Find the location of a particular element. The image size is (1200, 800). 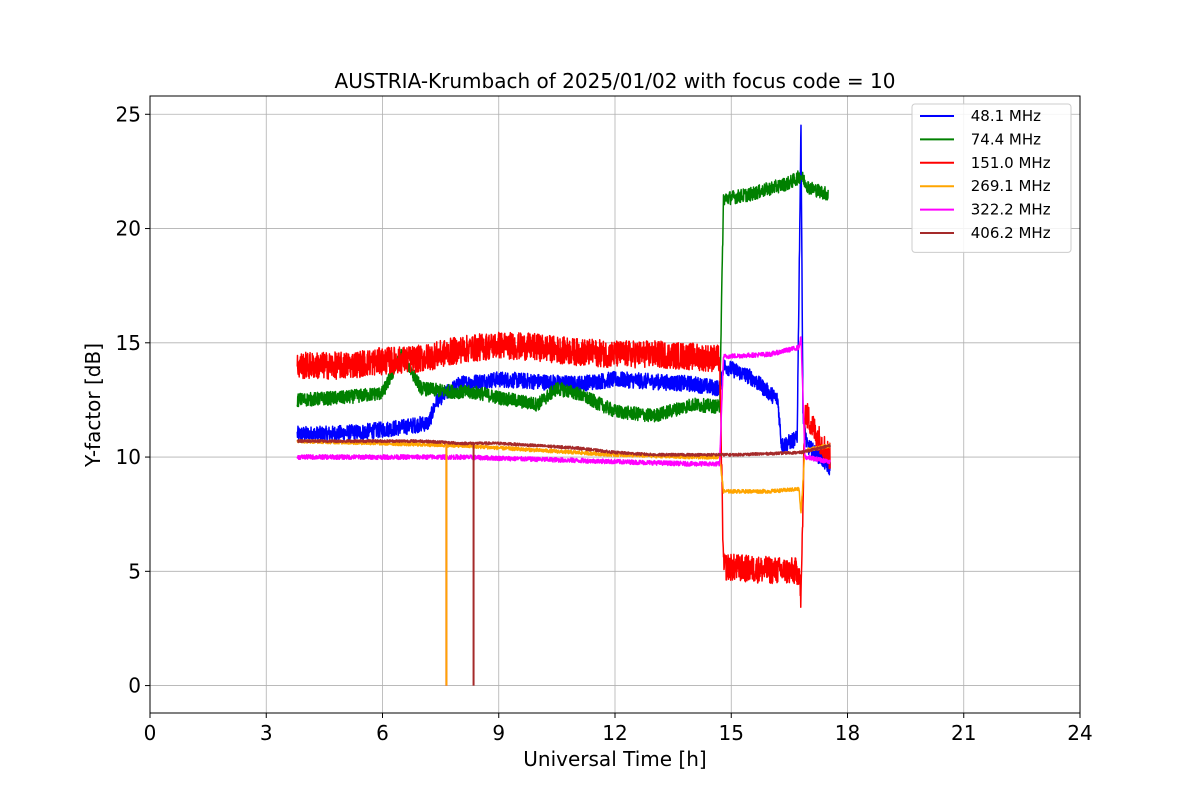

y-tick-label: 20 is located at coordinates (128, 229).